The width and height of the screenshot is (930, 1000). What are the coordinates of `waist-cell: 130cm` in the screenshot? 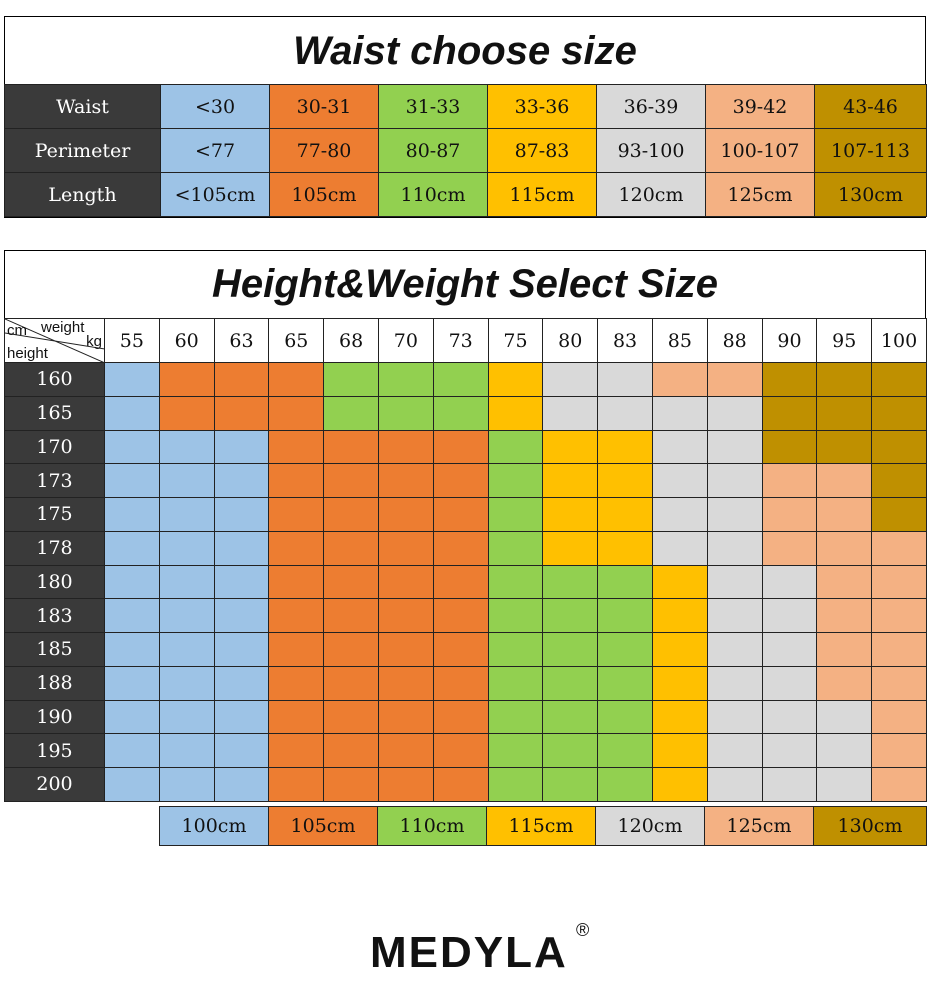 It's located at (870, 194).